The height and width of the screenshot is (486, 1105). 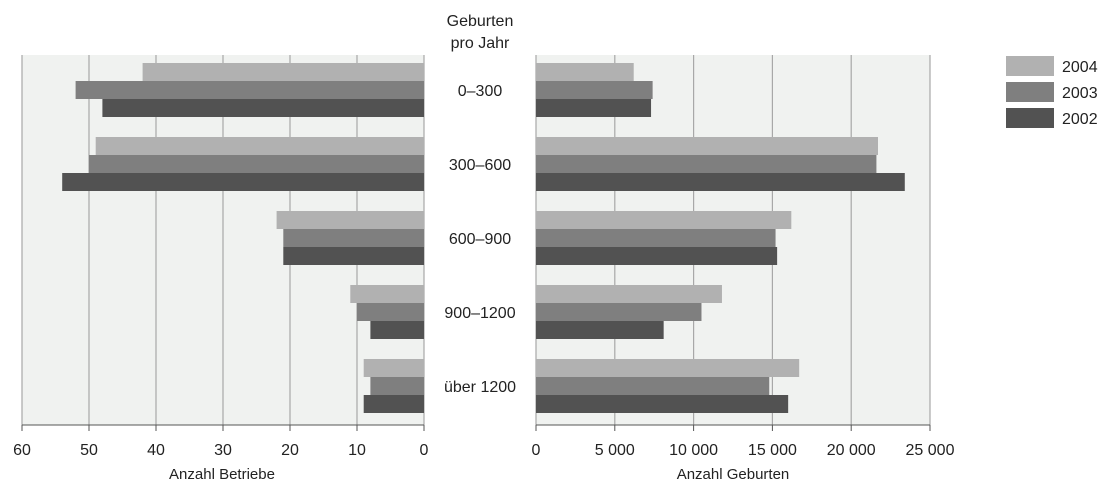 What do you see at coordinates (1030, 66) in the screenshot?
I see `legend-swatch-2004` at bounding box center [1030, 66].